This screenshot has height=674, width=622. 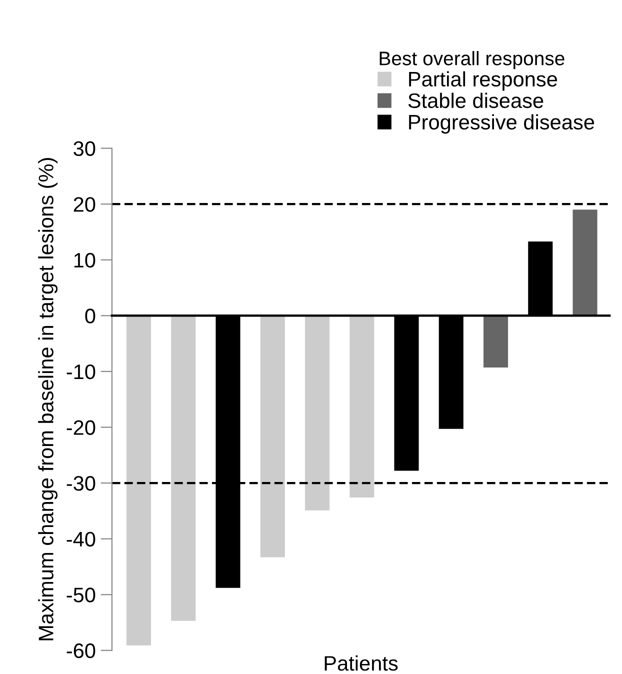 I want to click on y-tick-label: 20, so click(x=85, y=204).